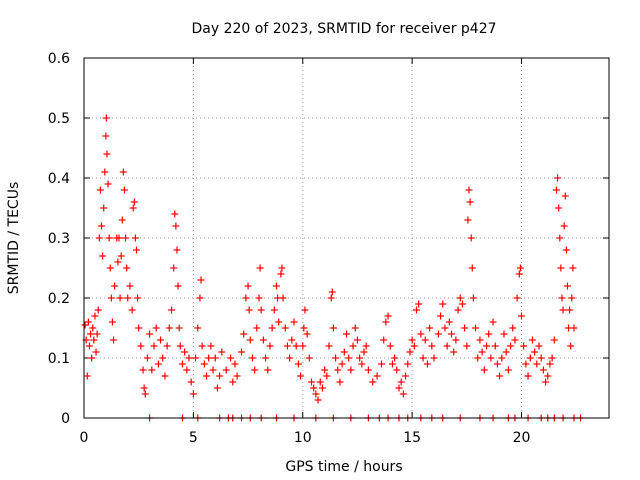  What do you see at coordinates (412, 438) in the screenshot?
I see `x-tick-label: 15` at bounding box center [412, 438].